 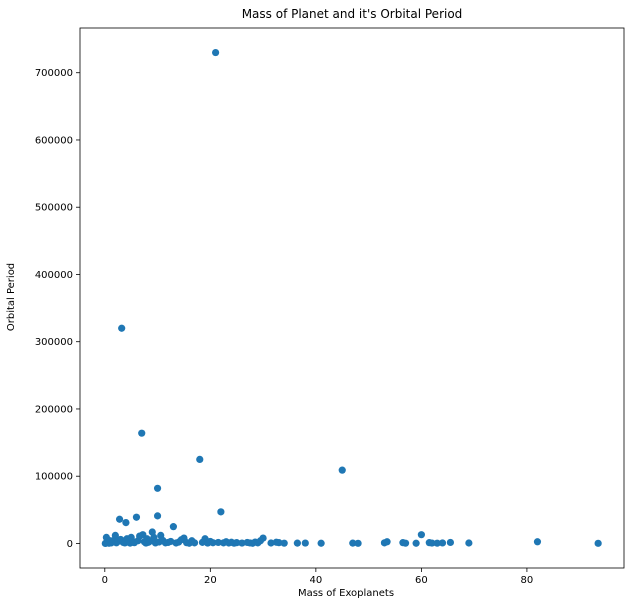 I want to click on y-tick-label: 100000, so click(x=54, y=477).